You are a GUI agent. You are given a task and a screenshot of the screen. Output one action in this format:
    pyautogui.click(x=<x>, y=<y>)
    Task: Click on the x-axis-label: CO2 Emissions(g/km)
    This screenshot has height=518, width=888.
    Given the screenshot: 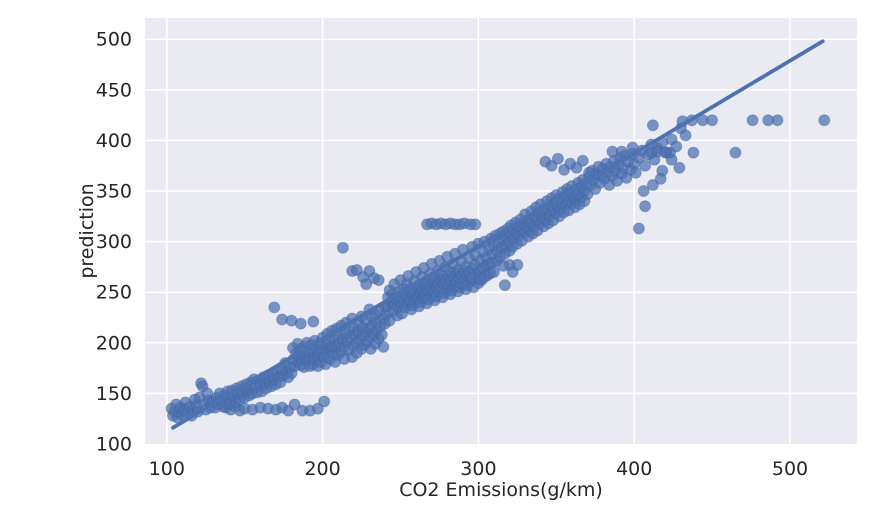 What is the action you would take?
    pyautogui.click(x=501, y=490)
    